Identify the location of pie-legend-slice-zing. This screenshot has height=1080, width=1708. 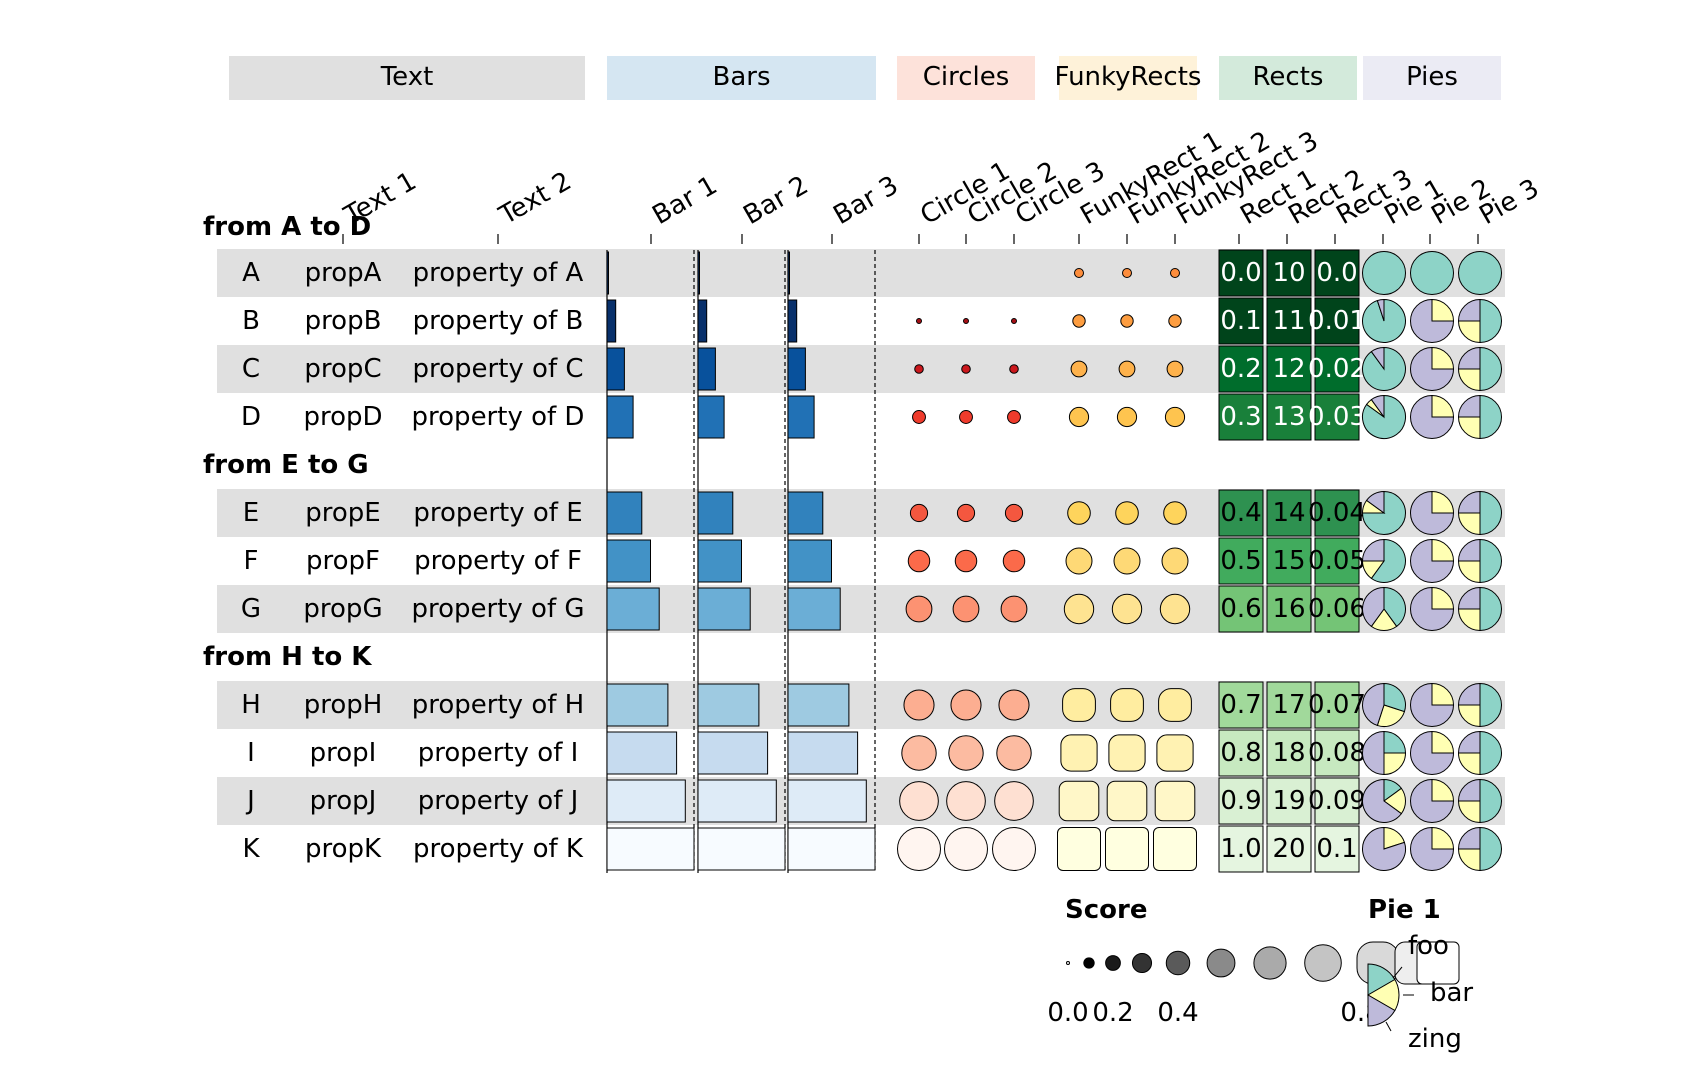
(1381, 1010).